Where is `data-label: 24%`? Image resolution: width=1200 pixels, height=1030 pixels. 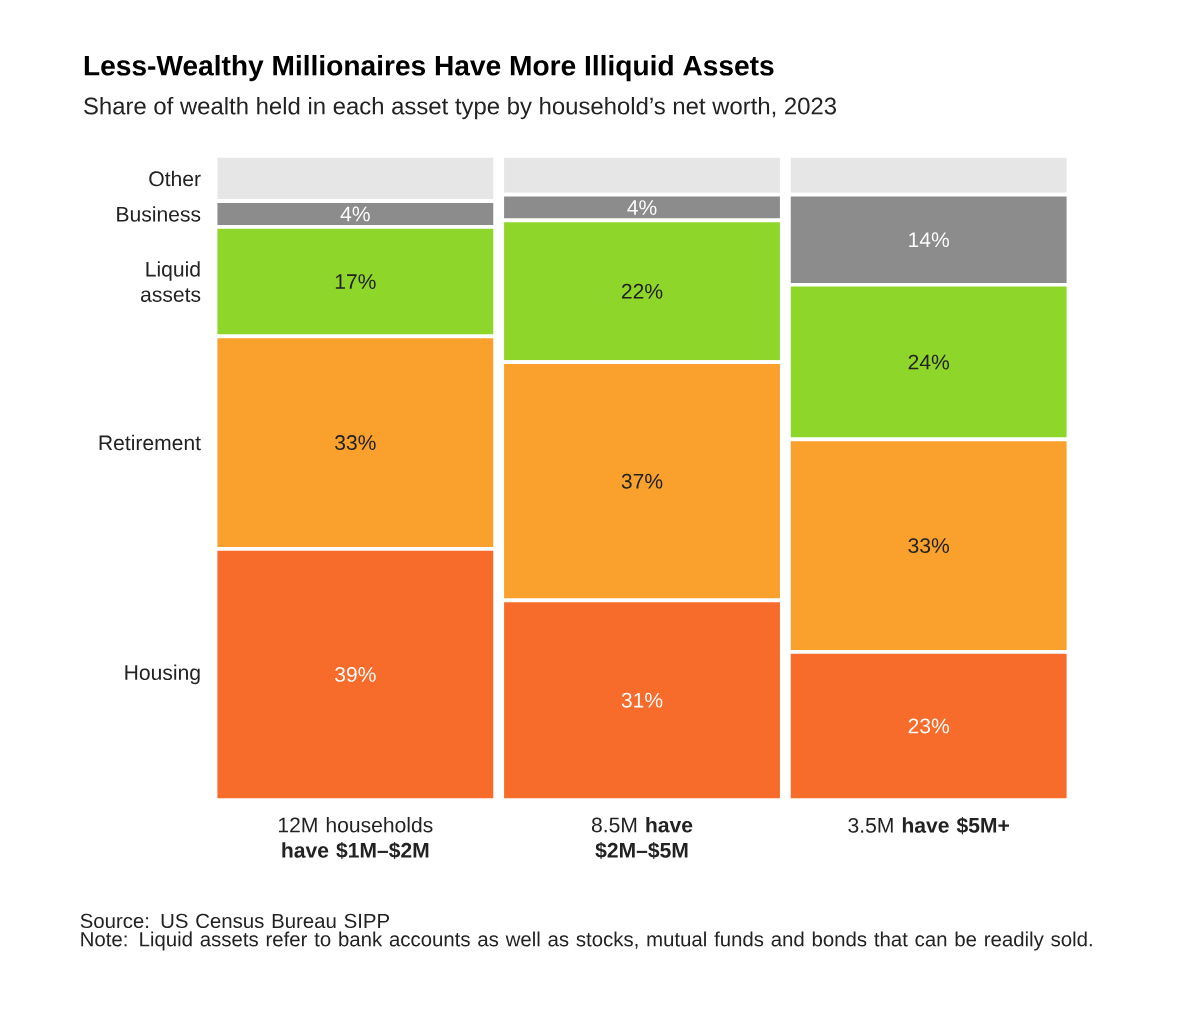 data-label: 24% is located at coordinates (929, 362).